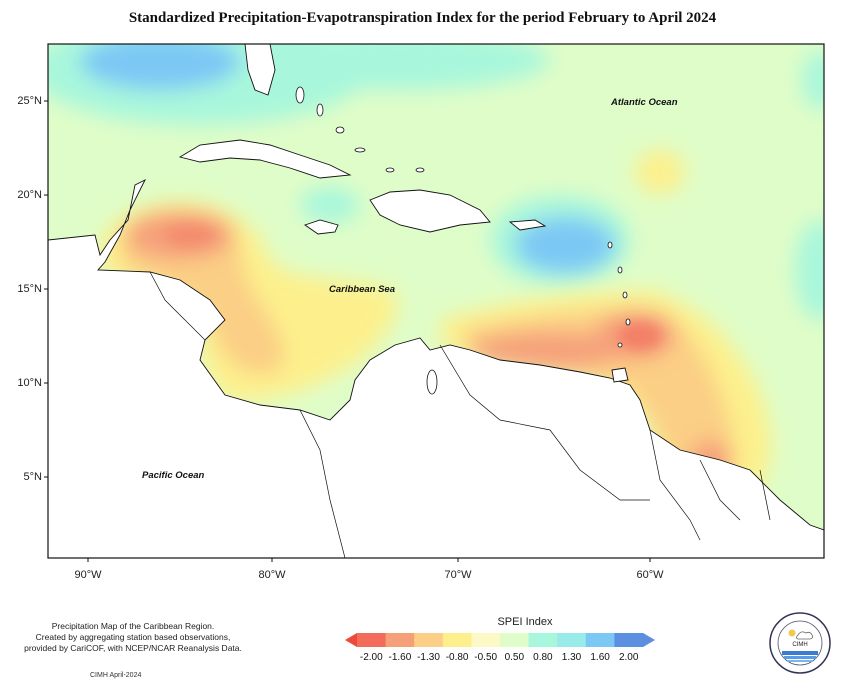 The width and height of the screenshot is (845, 684). I want to click on lon-tick-label: 90°W, so click(88, 575).